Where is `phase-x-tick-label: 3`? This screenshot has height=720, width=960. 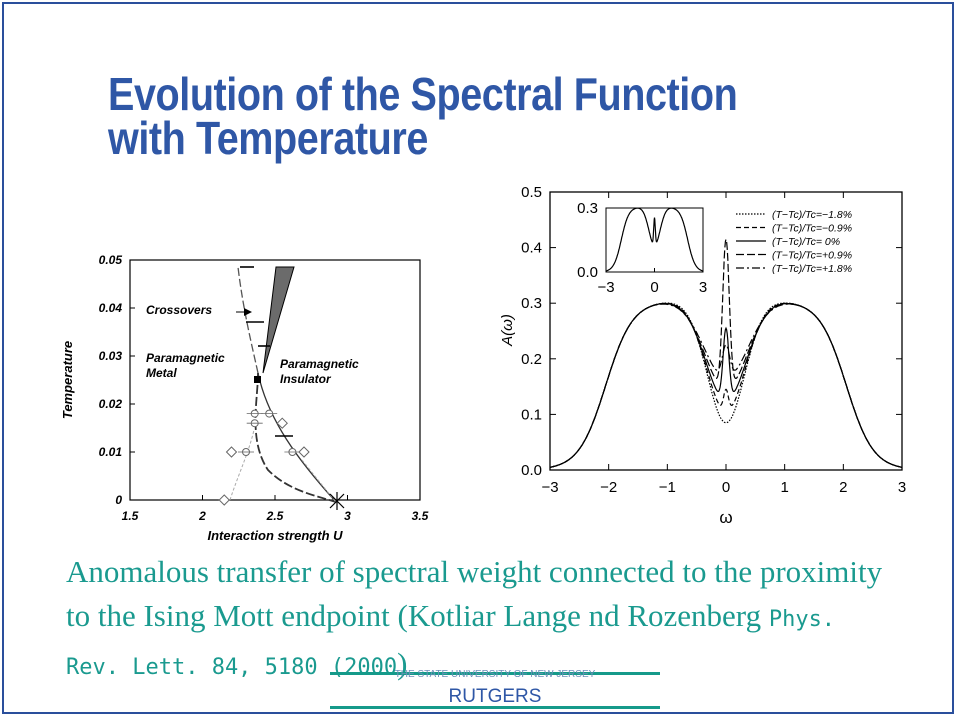
phase-x-tick-label: 3 is located at coordinates (347, 516).